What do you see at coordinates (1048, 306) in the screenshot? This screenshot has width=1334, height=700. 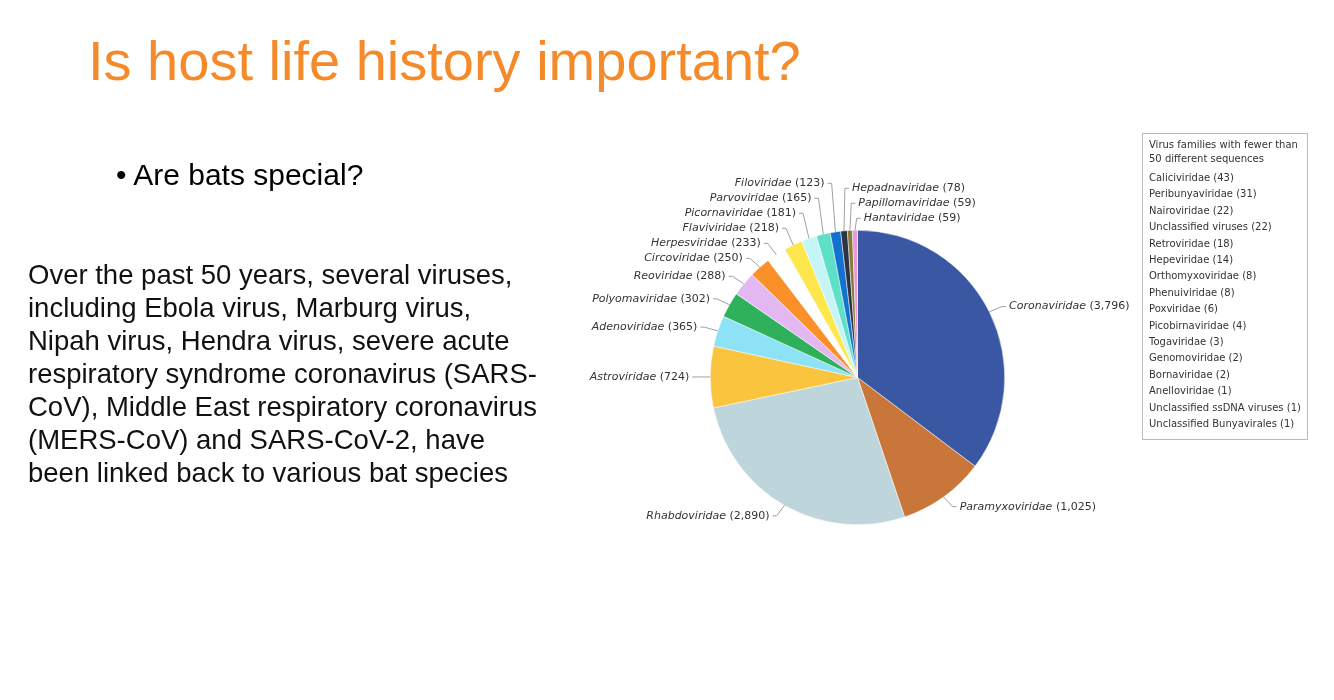 I see `slice-label: Coronaviridae` at bounding box center [1048, 306].